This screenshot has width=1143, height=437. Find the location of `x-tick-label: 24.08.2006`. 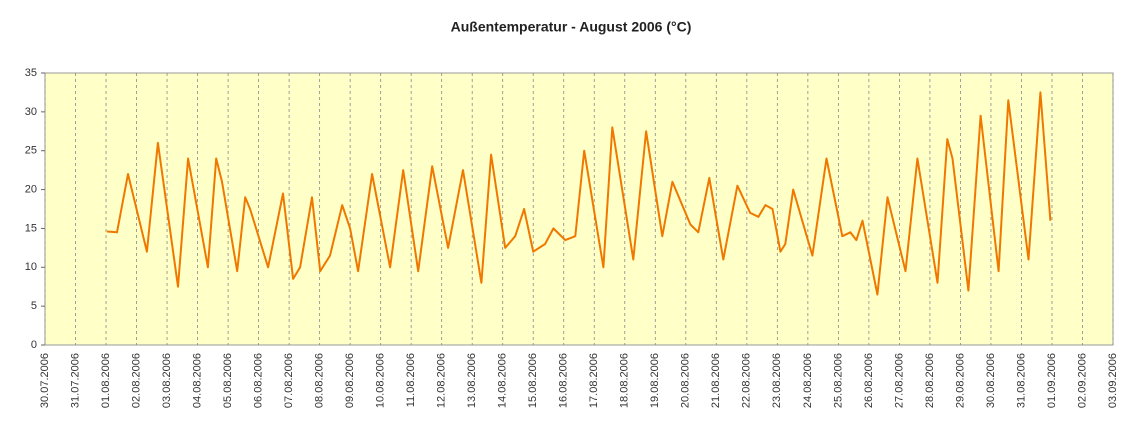

x-tick-label: 24.08.2006 is located at coordinates (808, 380).